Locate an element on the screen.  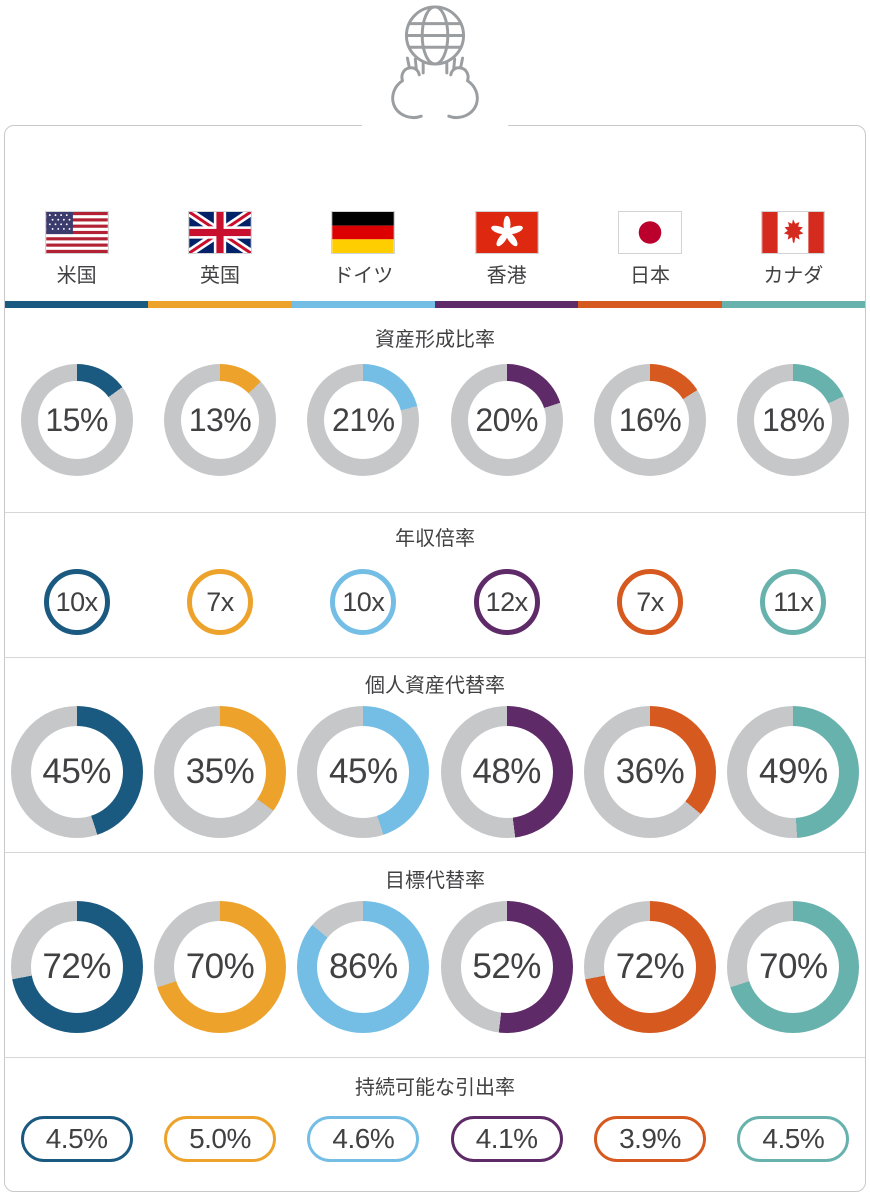
donut-hole: 86% is located at coordinates (363, 967).